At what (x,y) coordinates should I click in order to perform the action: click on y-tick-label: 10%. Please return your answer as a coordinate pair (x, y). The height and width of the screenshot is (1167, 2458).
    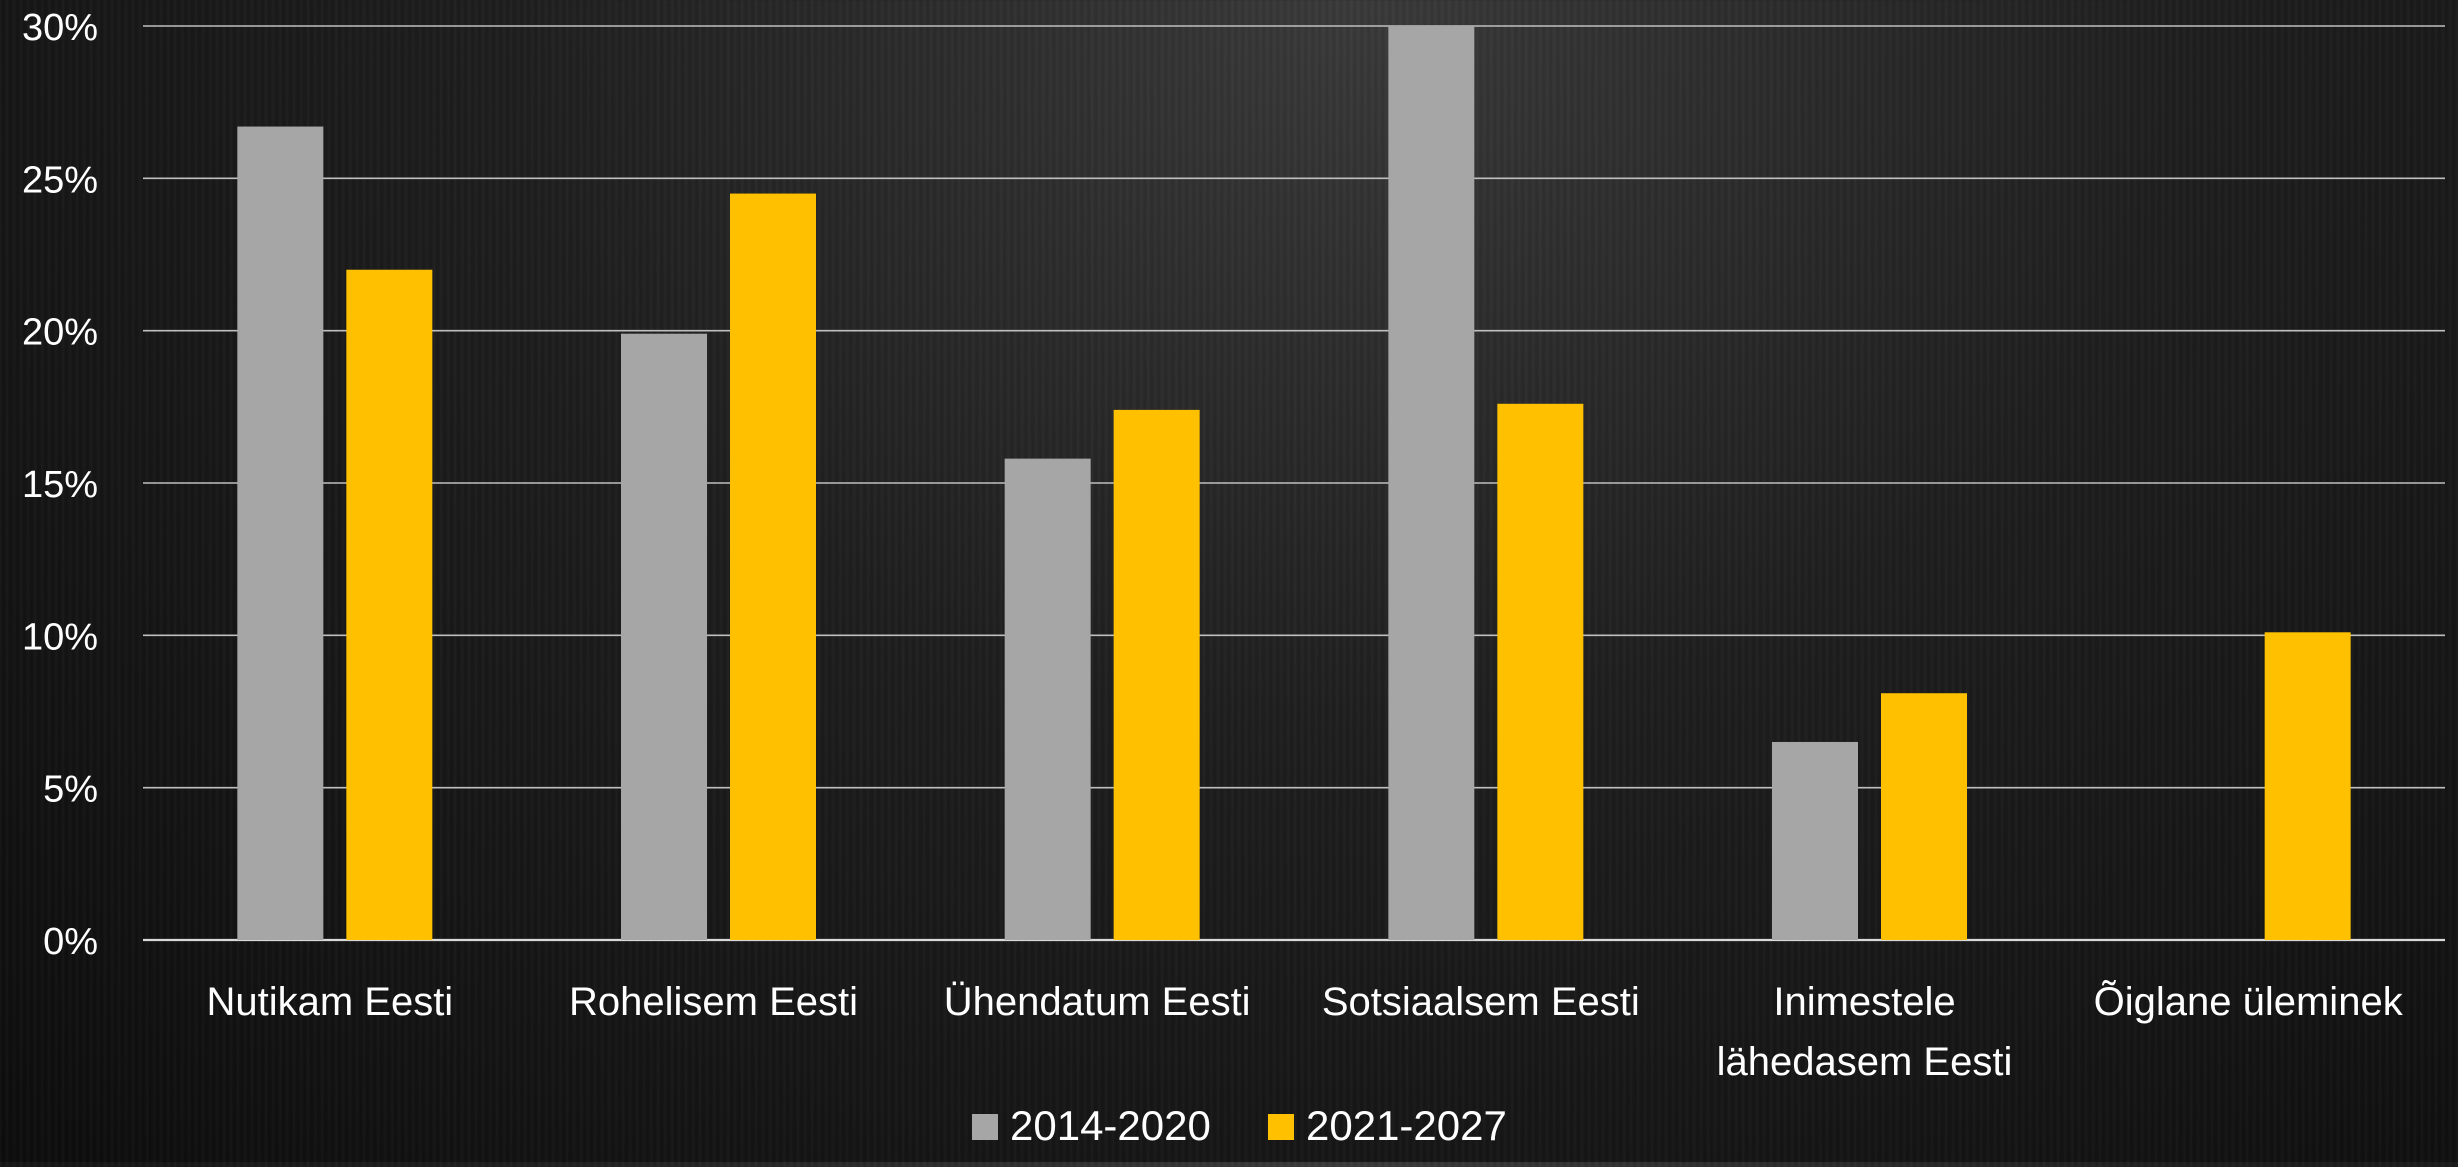
    Looking at the image, I should click on (60, 637).